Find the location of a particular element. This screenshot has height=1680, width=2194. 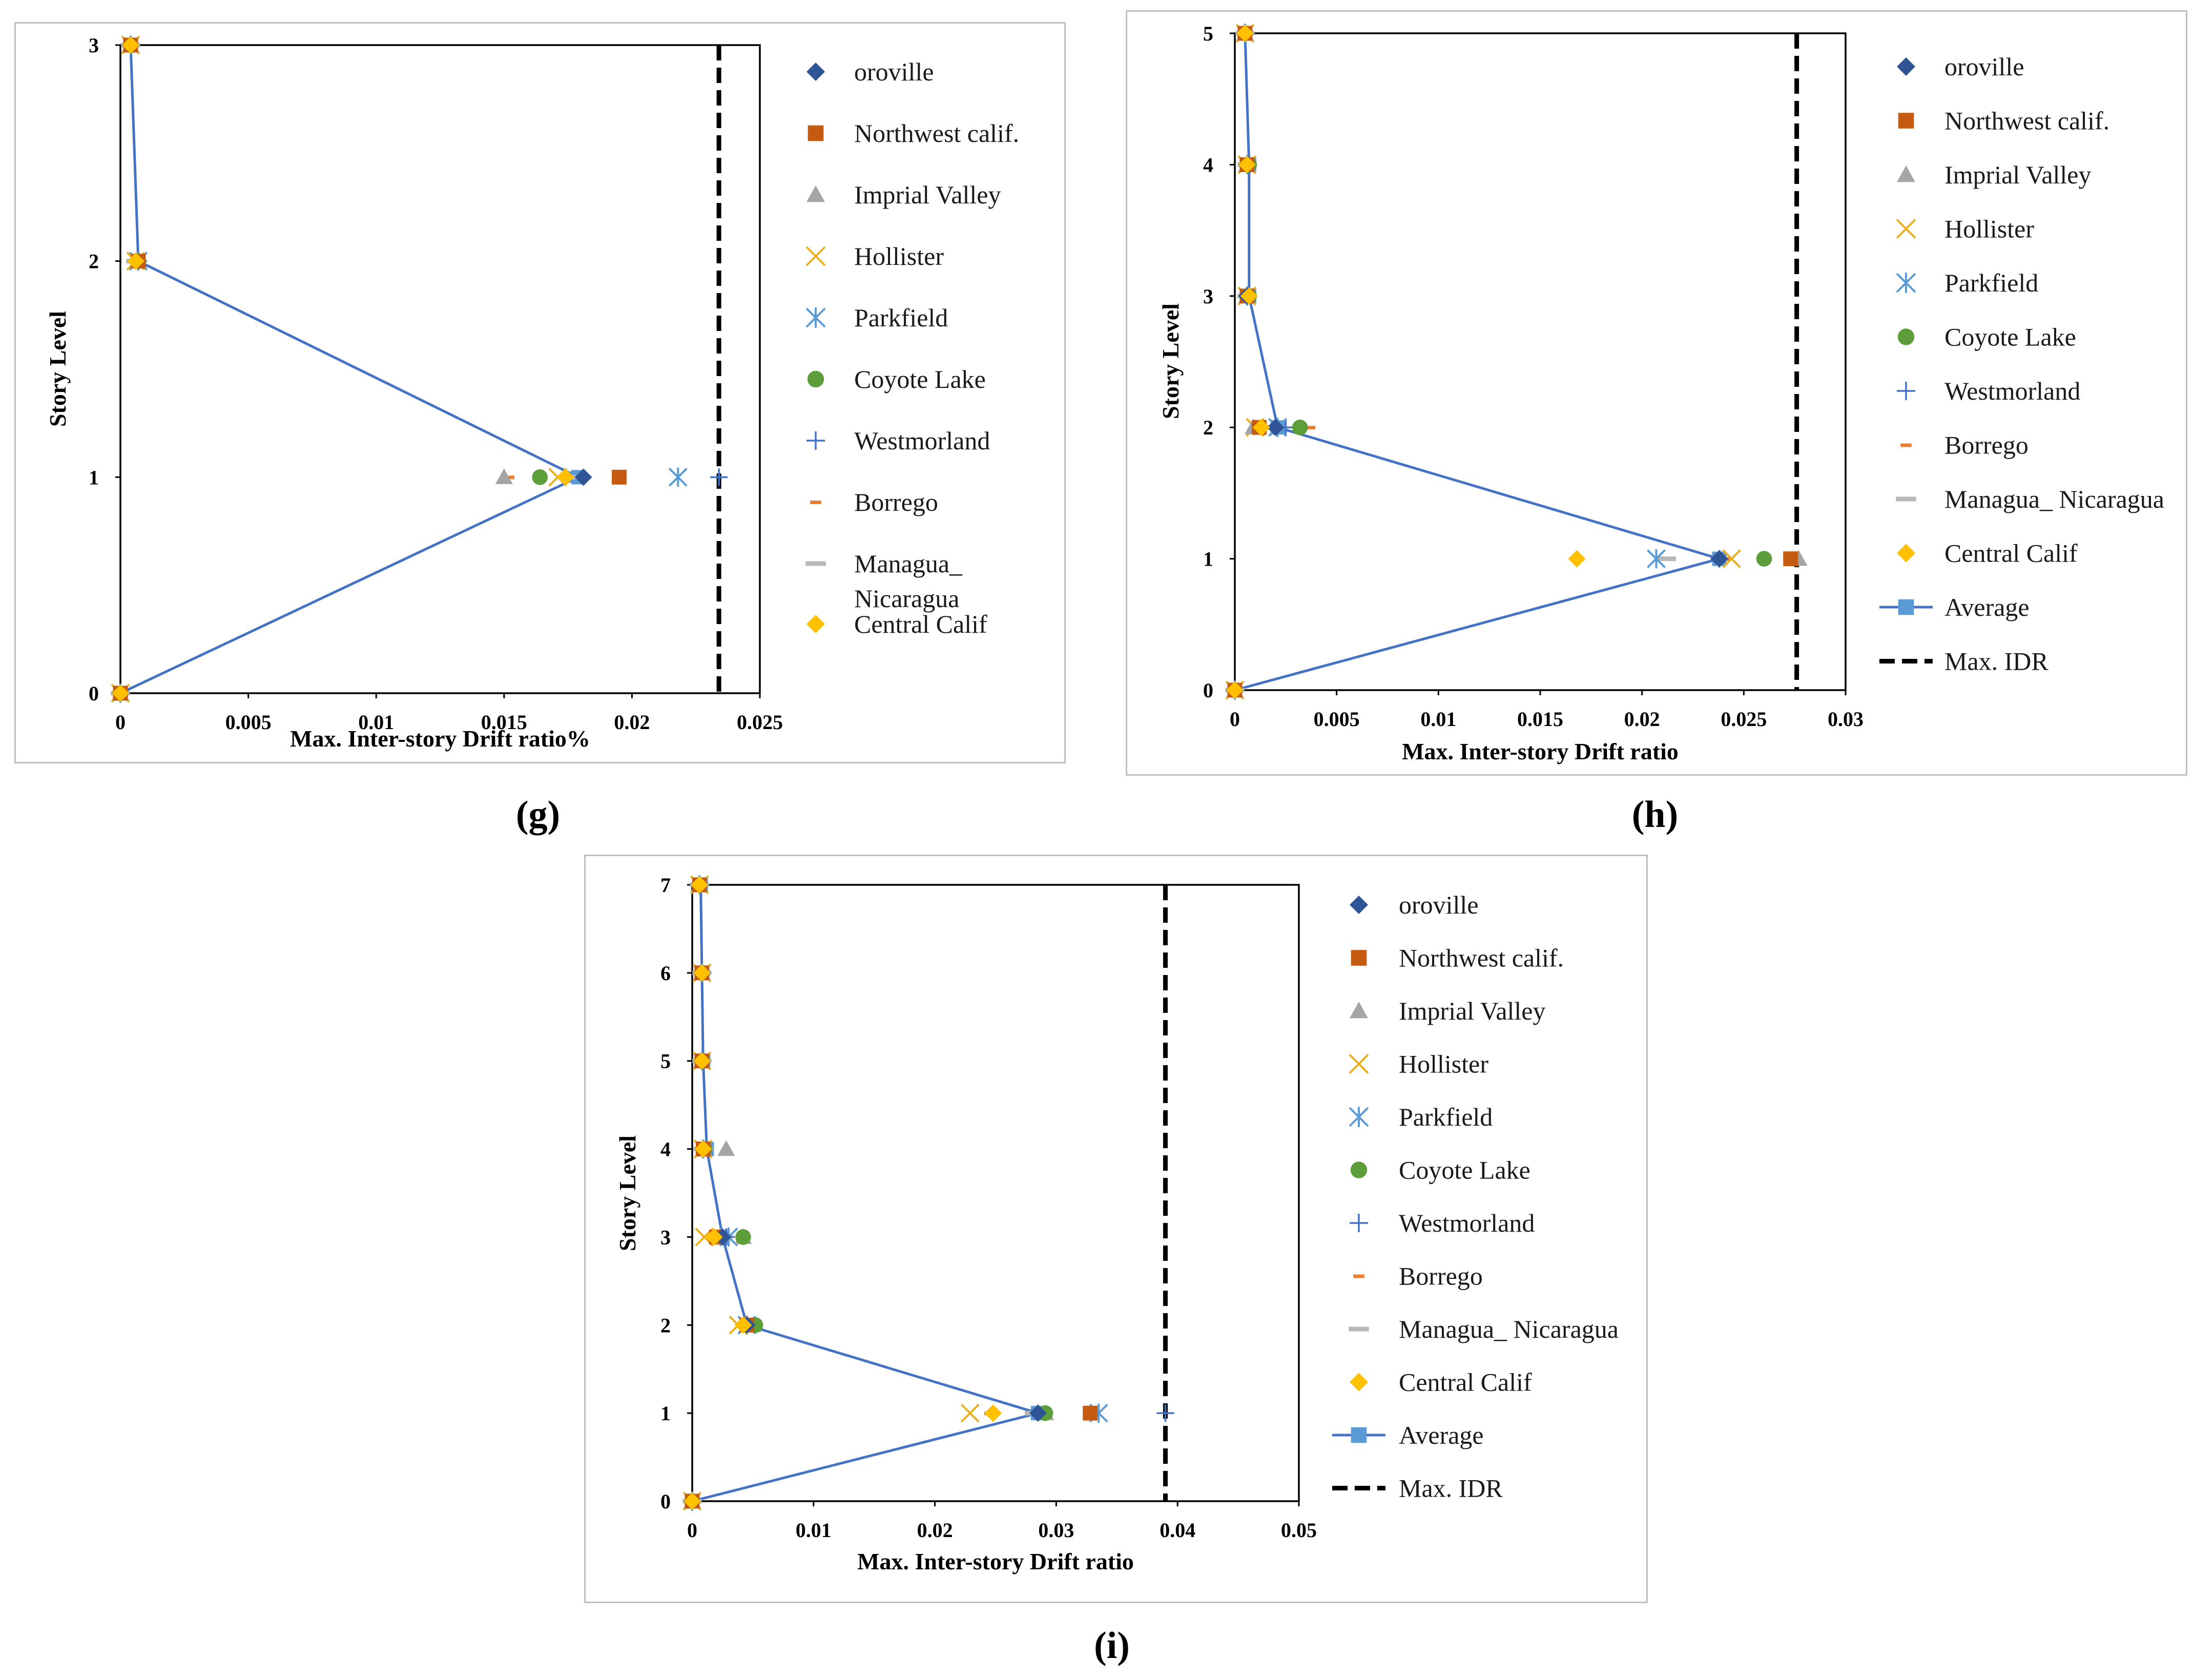

chart-i-plot-frame is located at coordinates (995, 1193).